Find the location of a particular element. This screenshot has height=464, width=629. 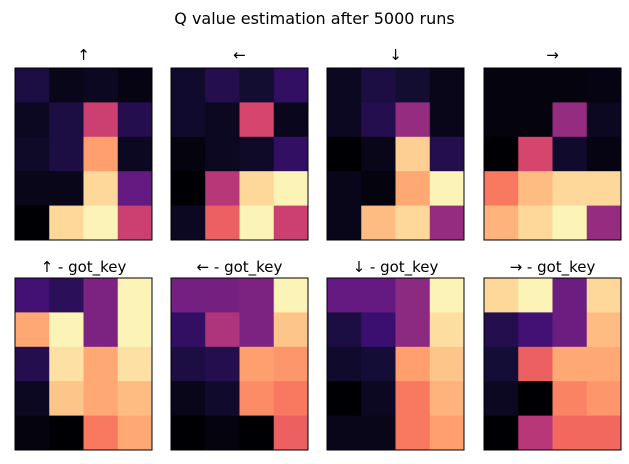

heatmap-panel-left: ← is located at coordinates (239, 143).